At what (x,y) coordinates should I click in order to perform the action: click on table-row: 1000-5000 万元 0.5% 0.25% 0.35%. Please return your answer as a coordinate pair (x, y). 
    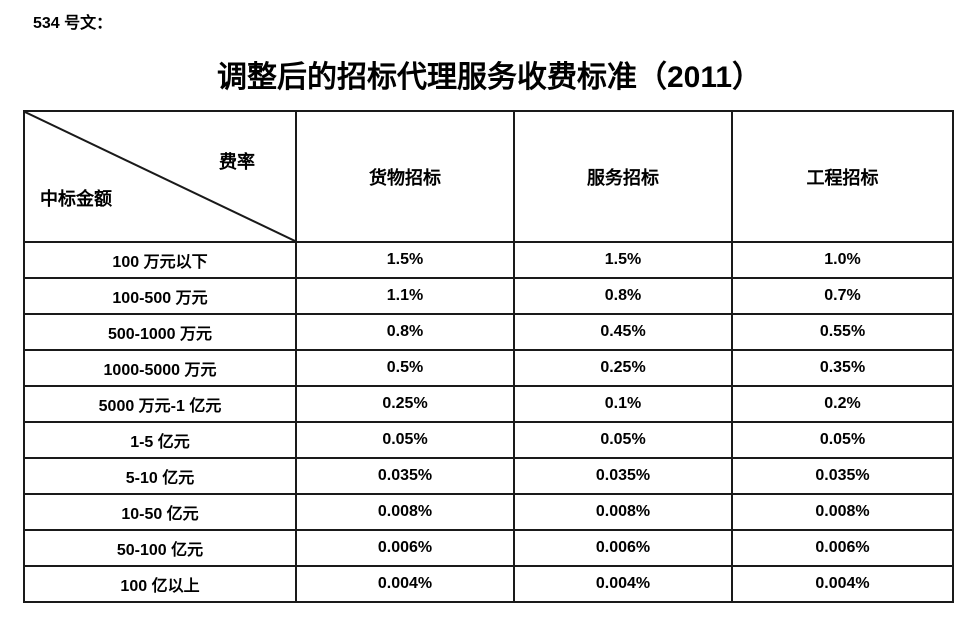
    Looking at the image, I should click on (488, 368).